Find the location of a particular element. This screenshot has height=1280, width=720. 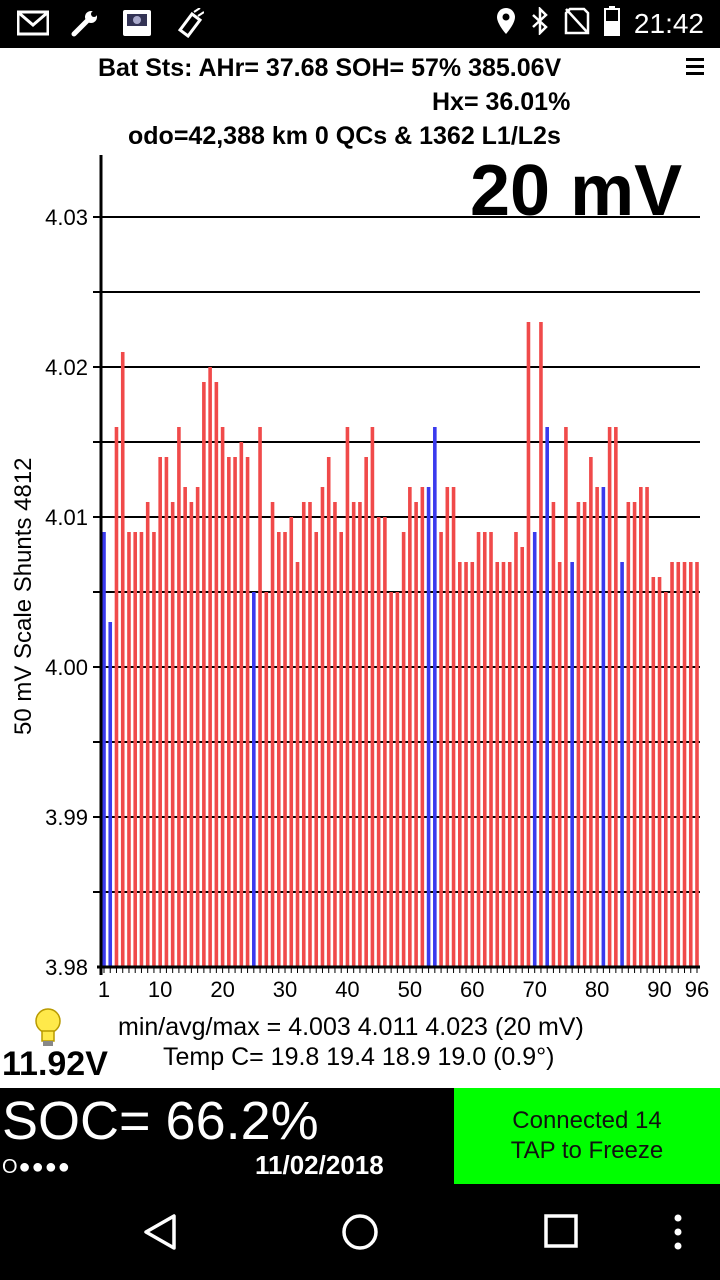

hx-line: Hx= 36.01% is located at coordinates (501, 102).